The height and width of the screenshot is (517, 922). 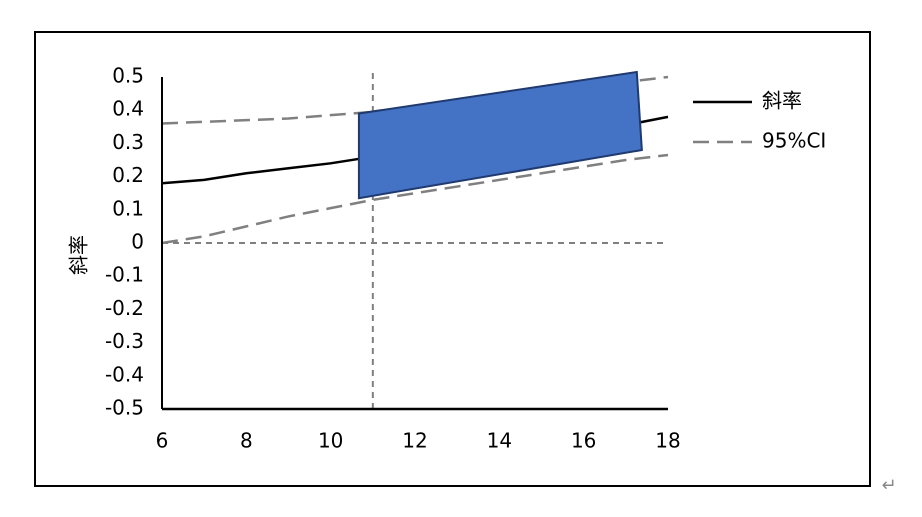 What do you see at coordinates (162, 441) in the screenshot?
I see `x-tick-label: 6` at bounding box center [162, 441].